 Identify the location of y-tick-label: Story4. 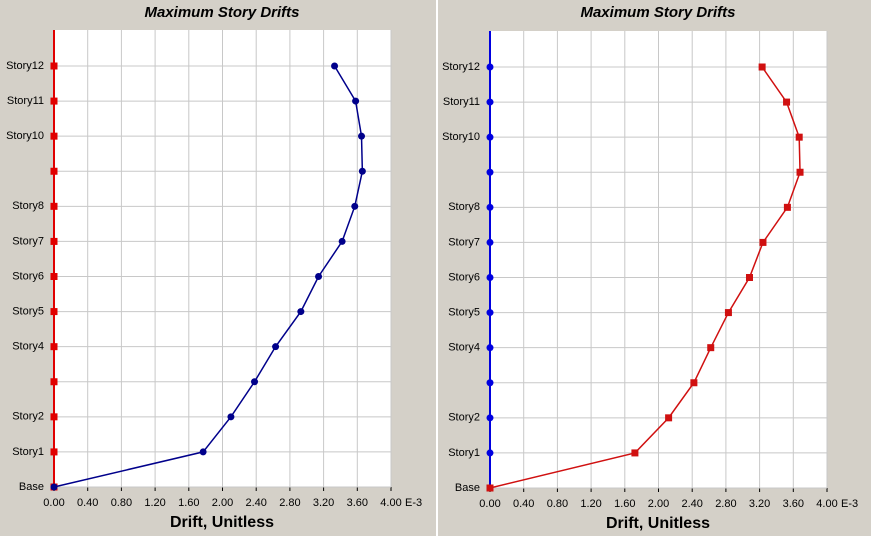
(464, 348).